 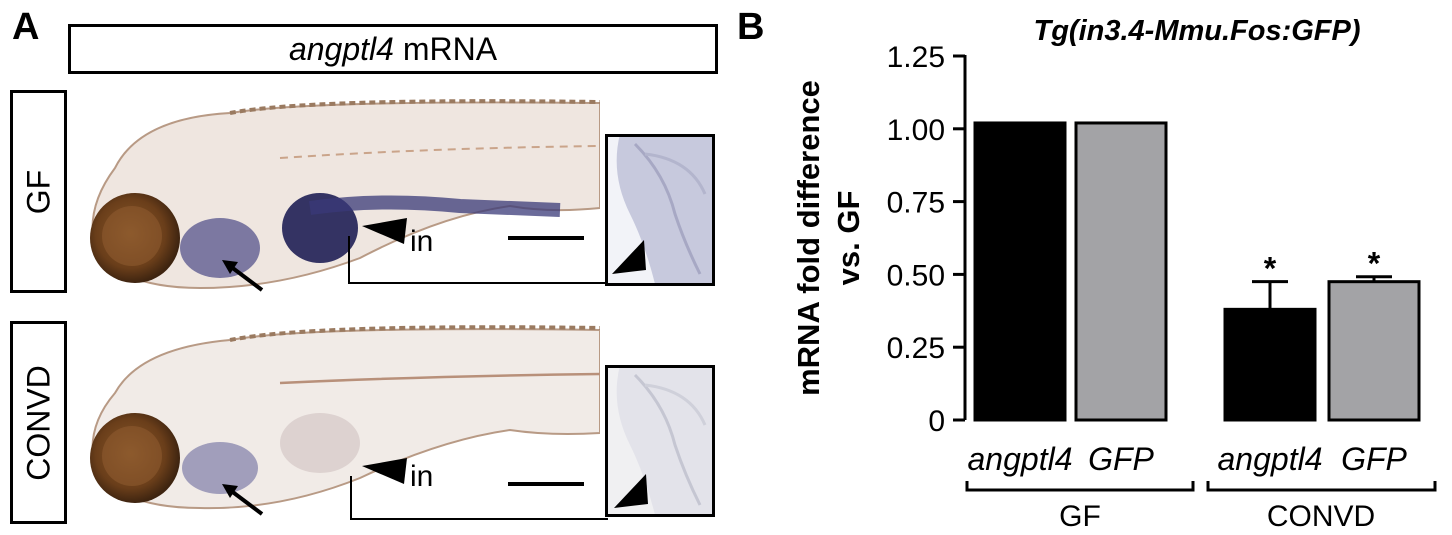 What do you see at coordinates (243, 500) in the screenshot?
I see `marker-arrow-convd` at bounding box center [243, 500].